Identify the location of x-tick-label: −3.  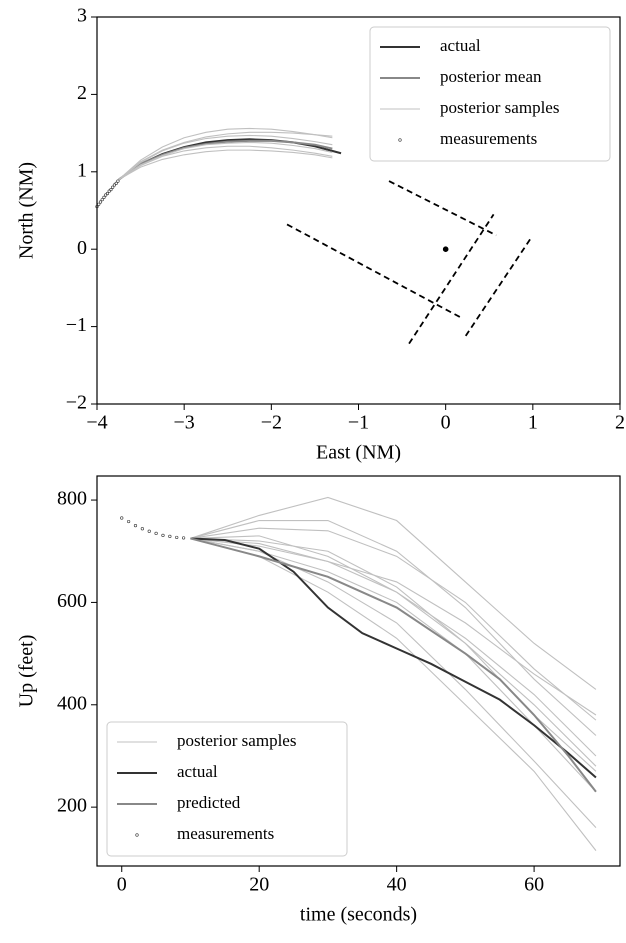
(184, 423).